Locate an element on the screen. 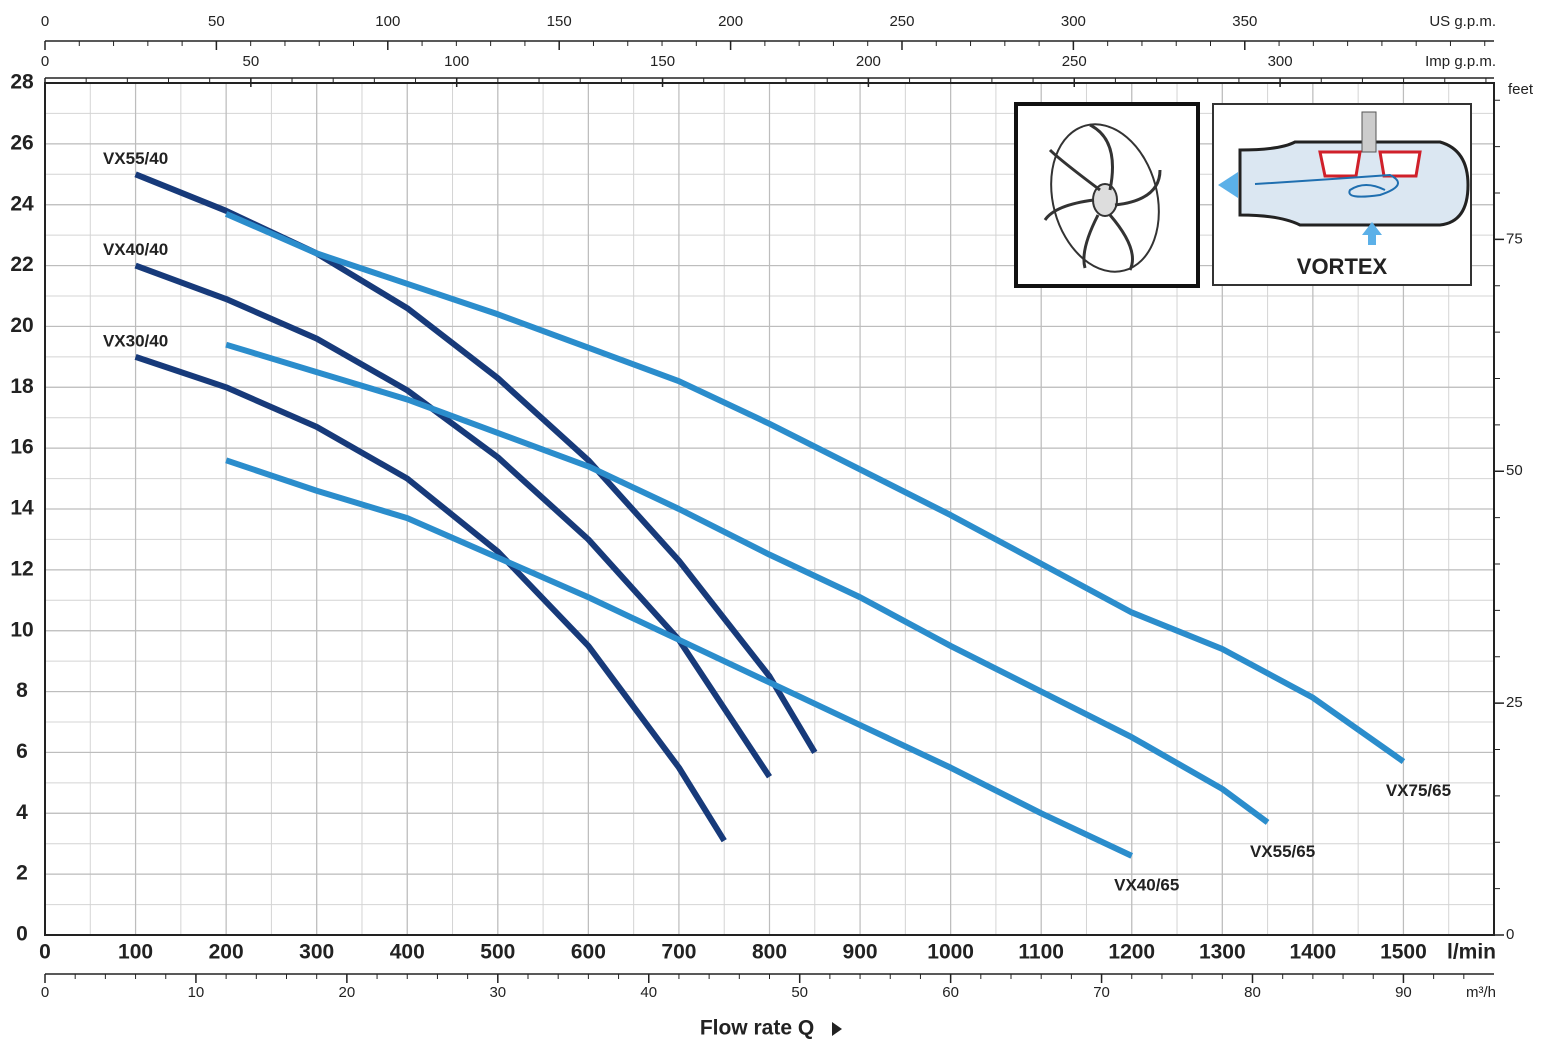 This screenshot has width=1542, height=1043. axis-unit: Imp g.p.m. is located at coordinates (1460, 61).